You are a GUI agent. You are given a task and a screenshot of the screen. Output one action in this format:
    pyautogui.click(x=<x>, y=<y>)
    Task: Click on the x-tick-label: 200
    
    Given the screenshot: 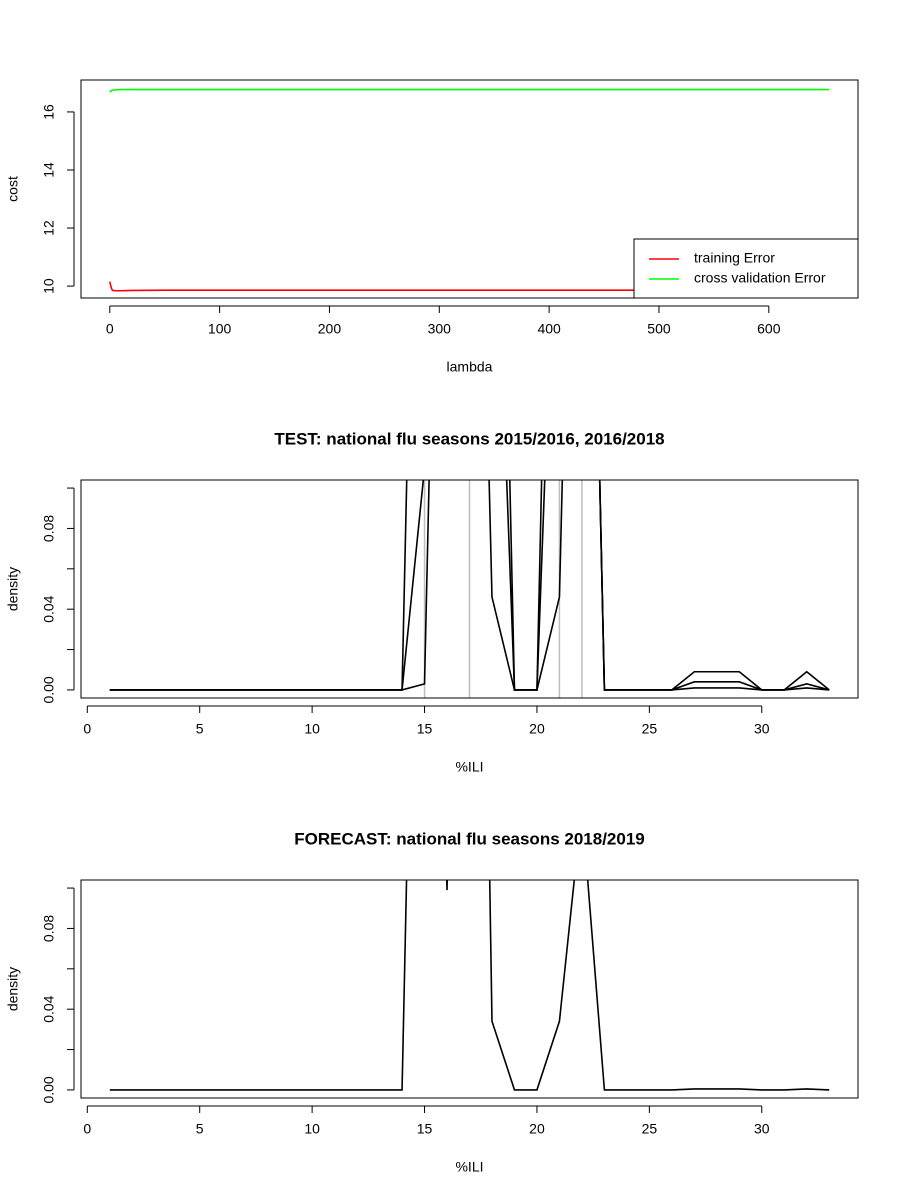 What is the action you would take?
    pyautogui.click(x=330, y=329)
    